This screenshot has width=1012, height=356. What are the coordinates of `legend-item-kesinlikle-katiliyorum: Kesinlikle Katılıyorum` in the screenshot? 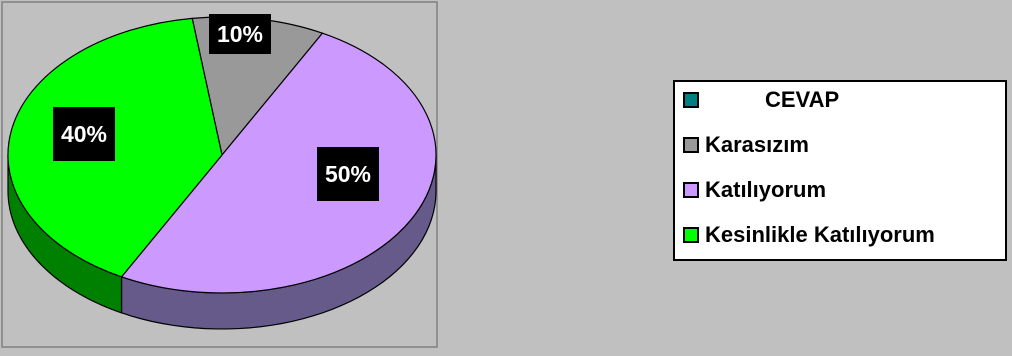 It's located at (809, 234).